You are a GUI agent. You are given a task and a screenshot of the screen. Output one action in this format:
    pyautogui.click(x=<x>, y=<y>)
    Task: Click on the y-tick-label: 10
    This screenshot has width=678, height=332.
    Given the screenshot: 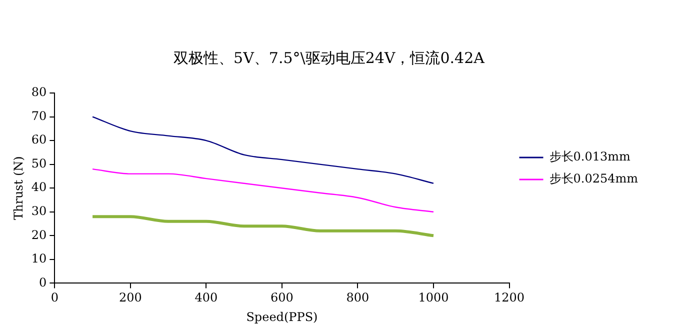 What is the action you would take?
    pyautogui.click(x=39, y=259)
    